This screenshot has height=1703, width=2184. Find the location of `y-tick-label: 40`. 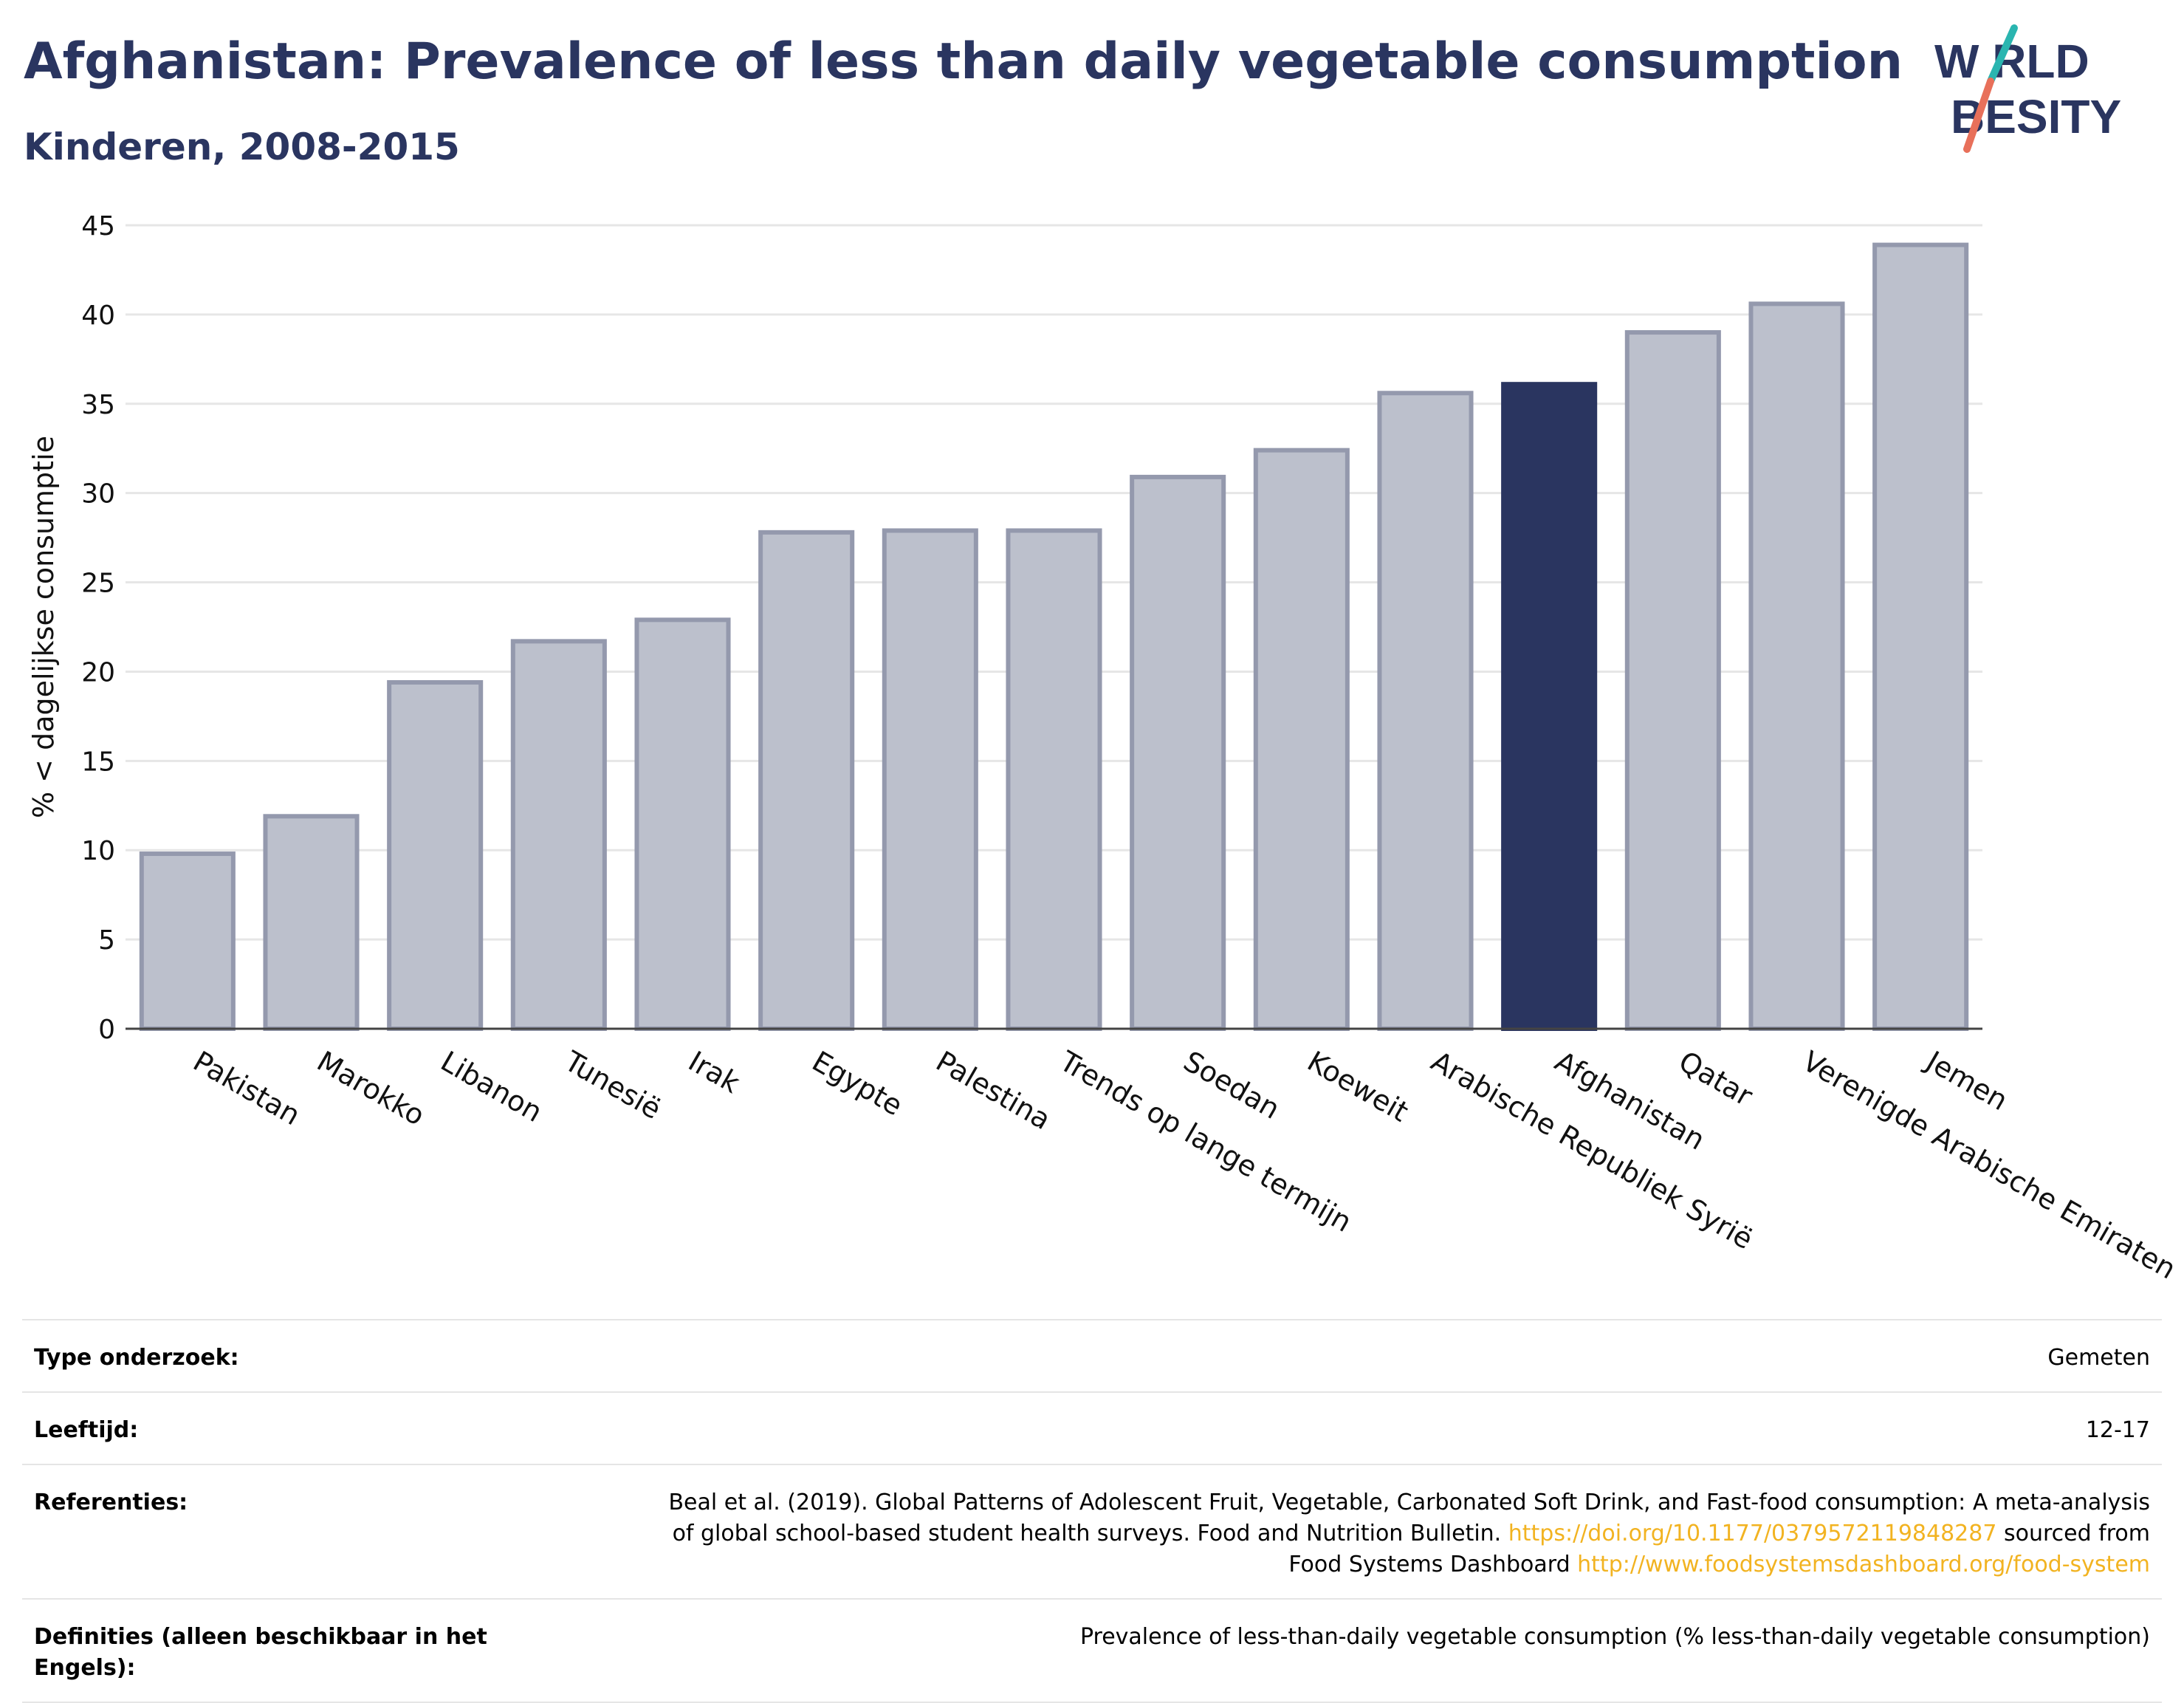

y-tick-label: 40 is located at coordinates (98, 316).